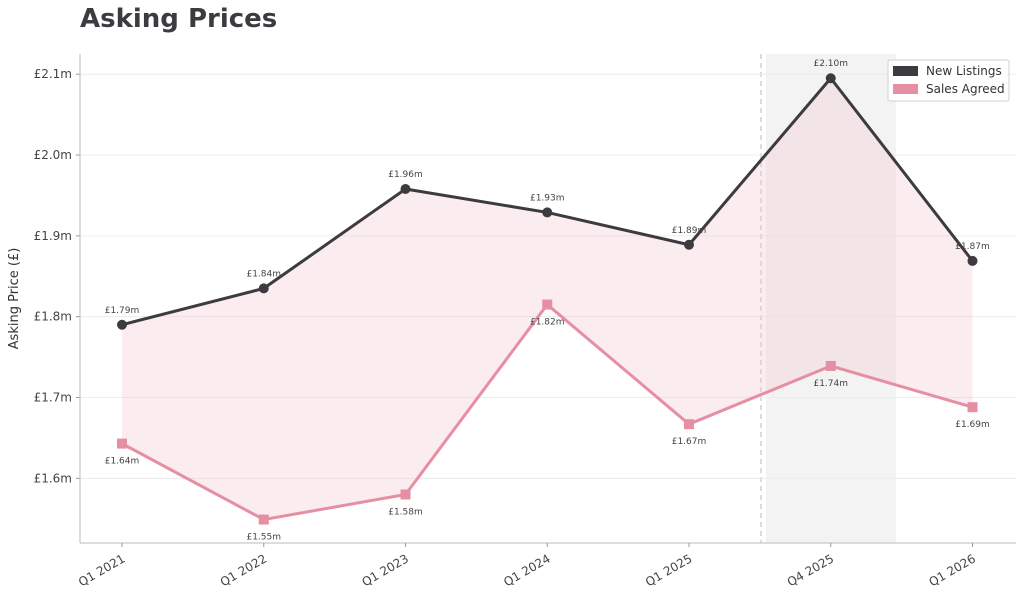 The height and width of the screenshot is (594, 1024). What do you see at coordinates (122, 462) in the screenshot?
I see `series-1-data-label: £1.64m` at bounding box center [122, 462].